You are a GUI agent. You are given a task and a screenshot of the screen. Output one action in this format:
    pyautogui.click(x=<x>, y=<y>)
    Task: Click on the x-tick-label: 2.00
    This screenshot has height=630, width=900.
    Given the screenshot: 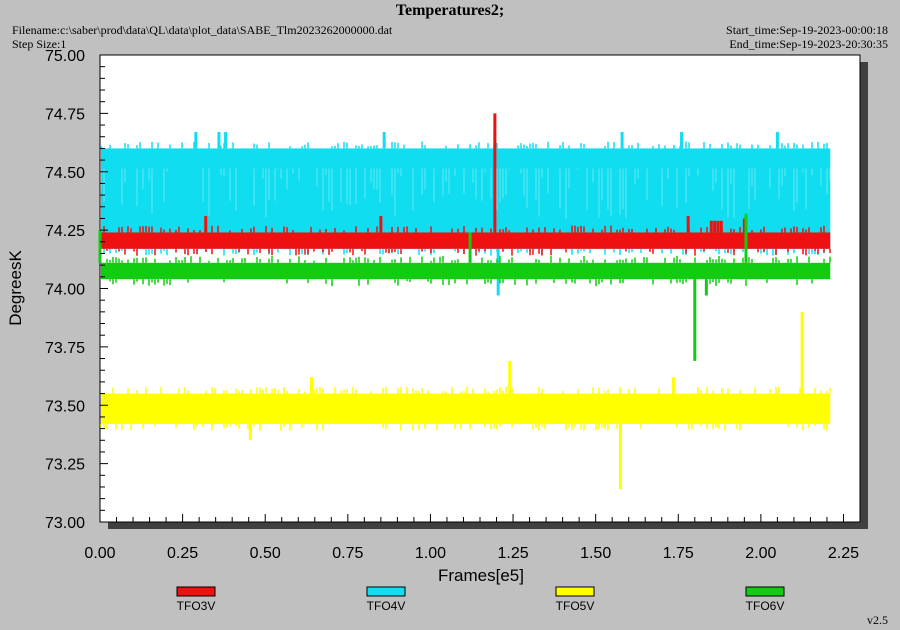 What is the action you would take?
    pyautogui.click(x=760, y=553)
    